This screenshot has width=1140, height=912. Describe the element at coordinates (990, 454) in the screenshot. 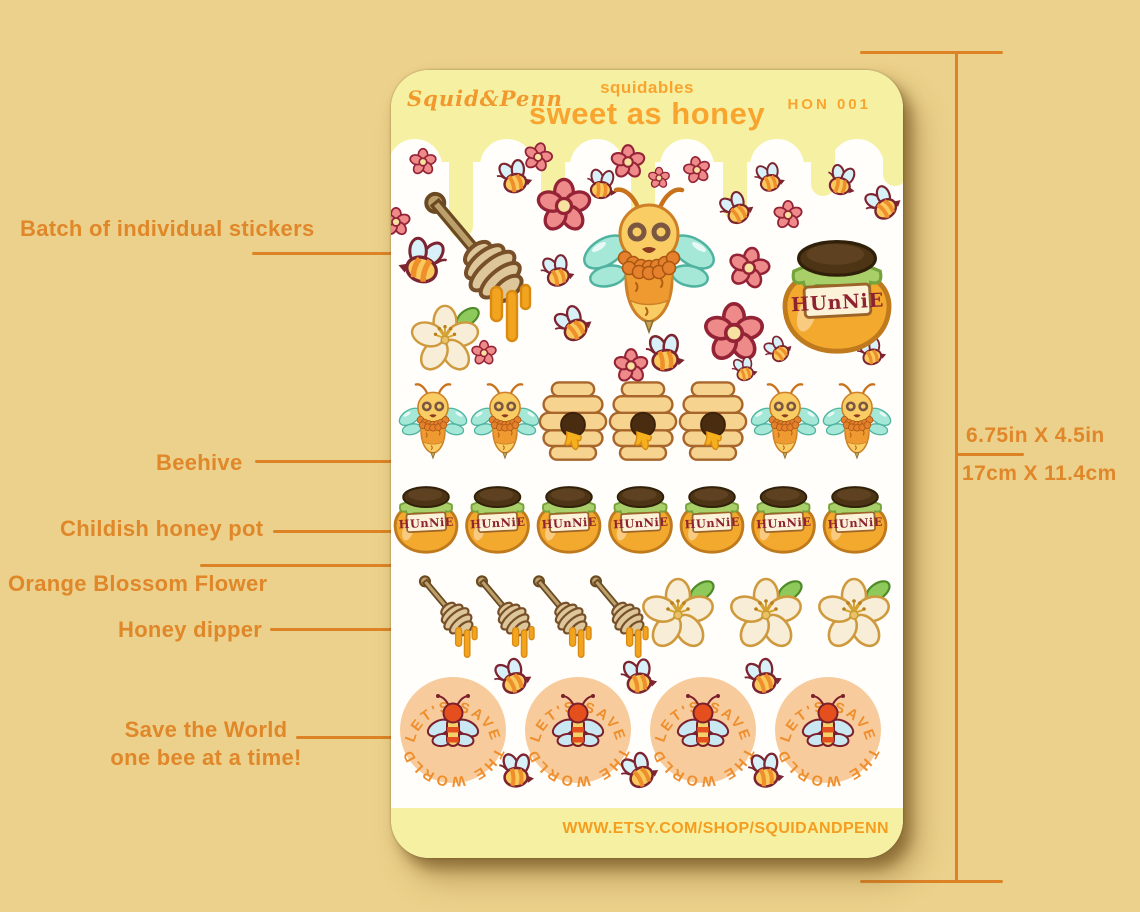

I see `dimension-tick-middle` at that location.